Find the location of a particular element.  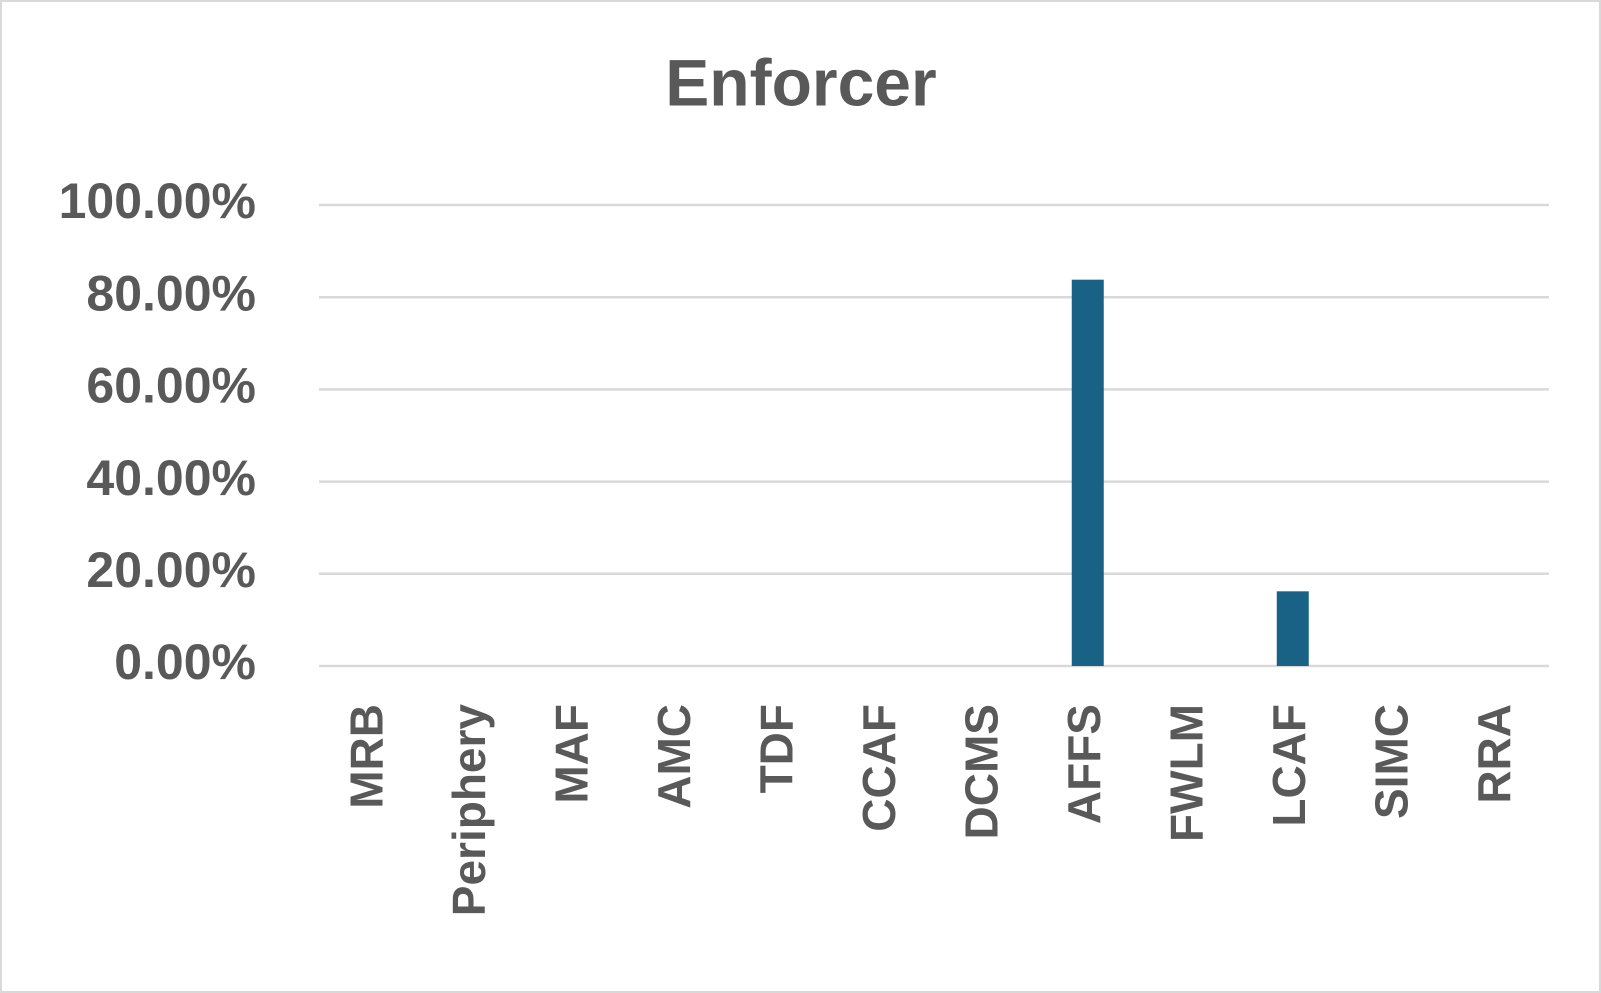

y-tick-label: 20.00% is located at coordinates (171, 570).